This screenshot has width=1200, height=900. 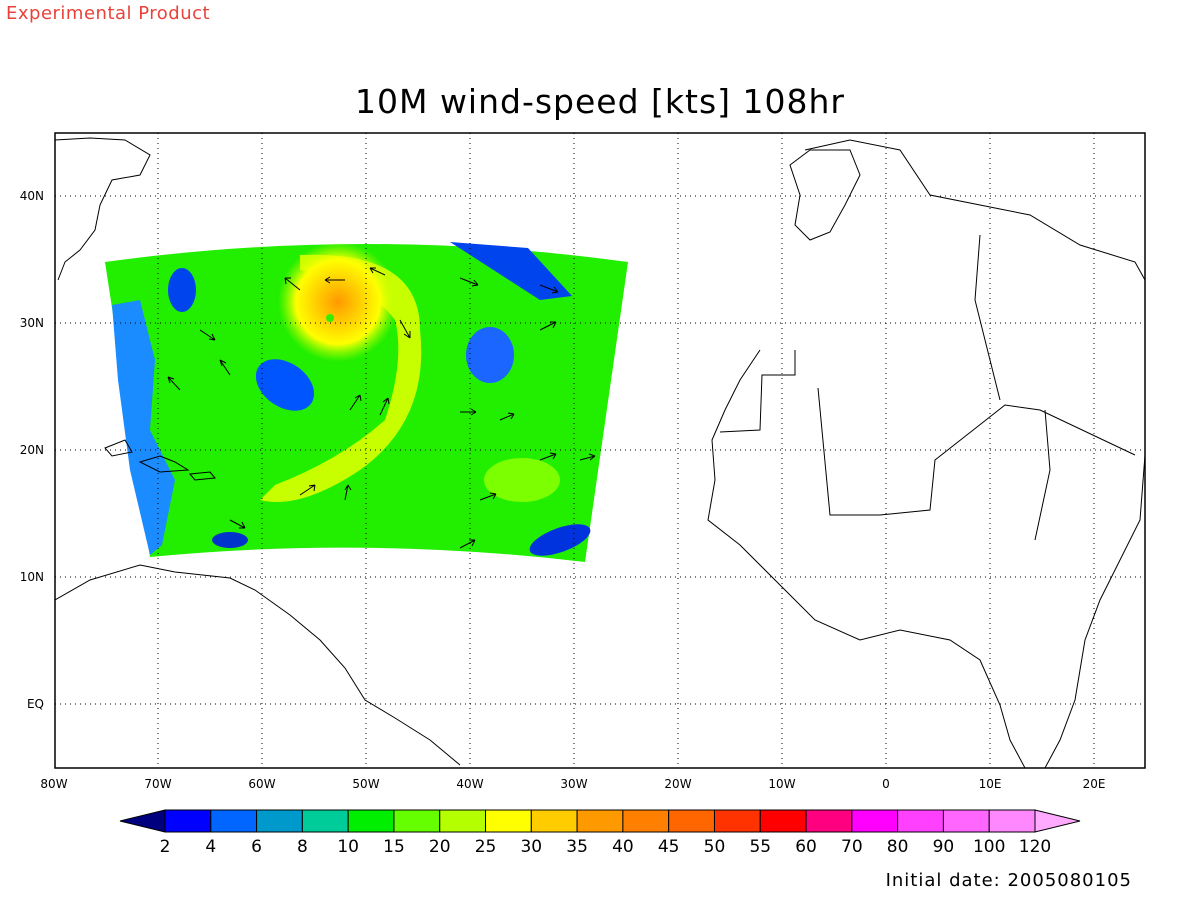 I want to click on lon-tick-label: 20E, so click(x=1094, y=784).